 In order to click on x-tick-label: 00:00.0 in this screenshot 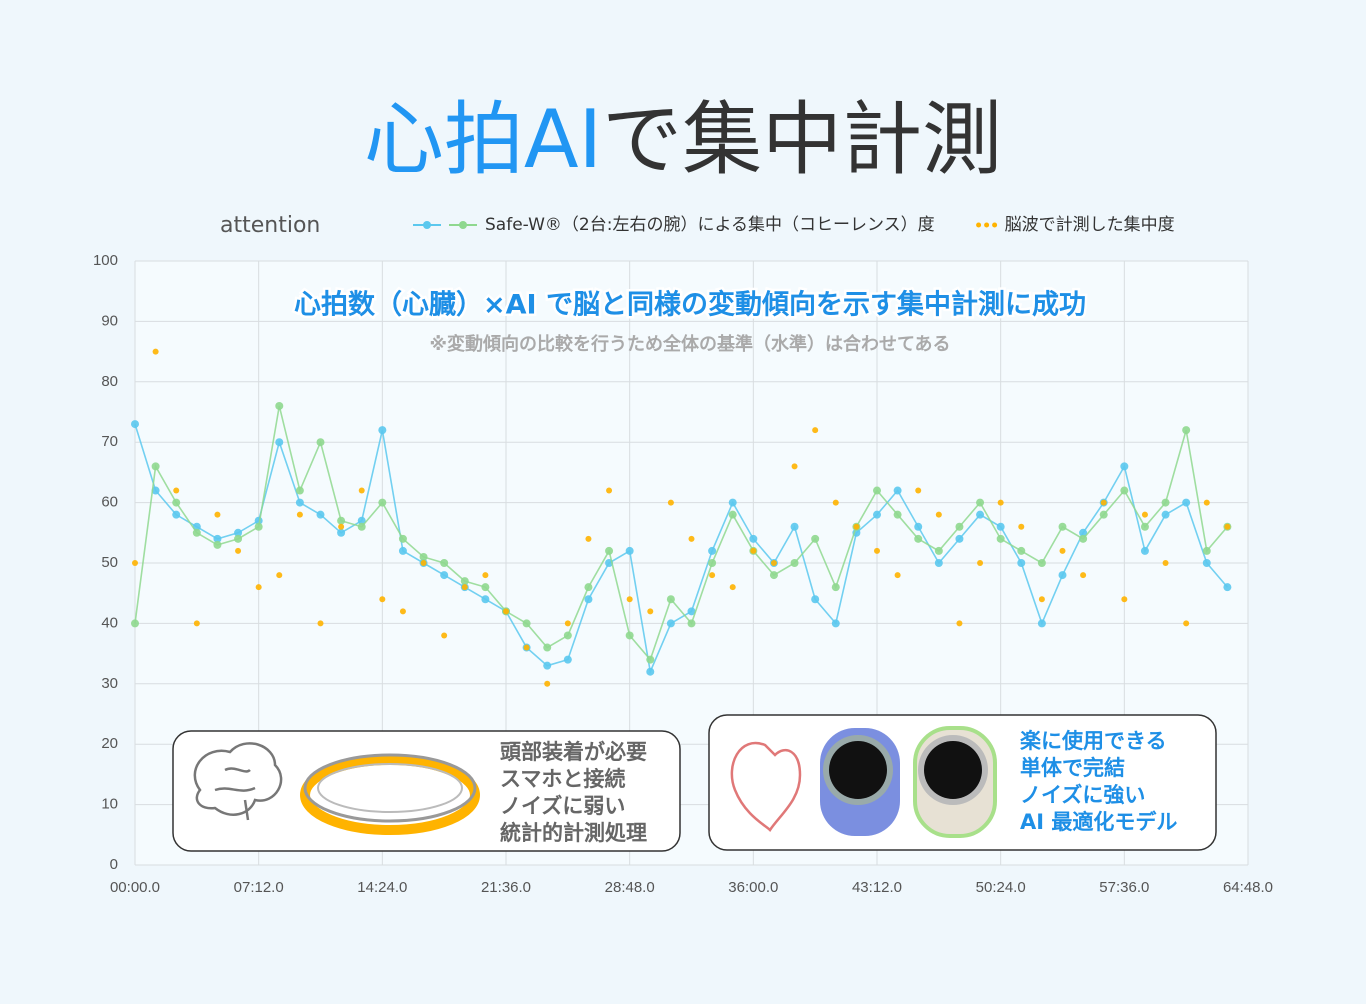, I will do `click(135, 887)`.